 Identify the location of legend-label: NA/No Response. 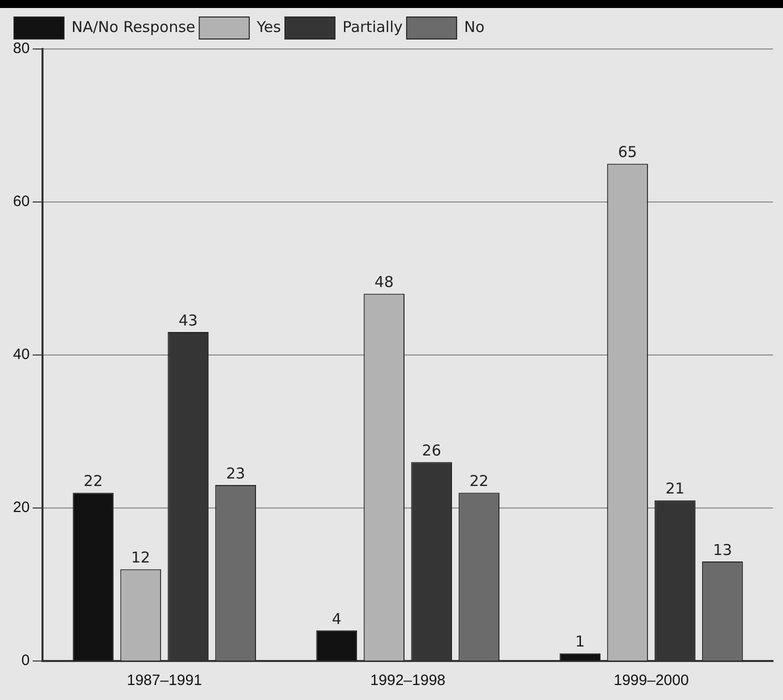
(134, 27).